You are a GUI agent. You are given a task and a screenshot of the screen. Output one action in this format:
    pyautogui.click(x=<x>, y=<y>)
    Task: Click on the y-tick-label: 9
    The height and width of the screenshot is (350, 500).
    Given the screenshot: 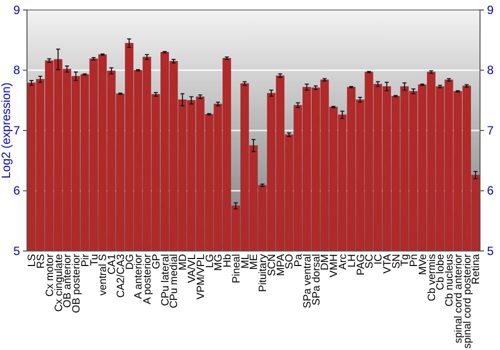 What is the action you would take?
    pyautogui.click(x=16, y=9)
    